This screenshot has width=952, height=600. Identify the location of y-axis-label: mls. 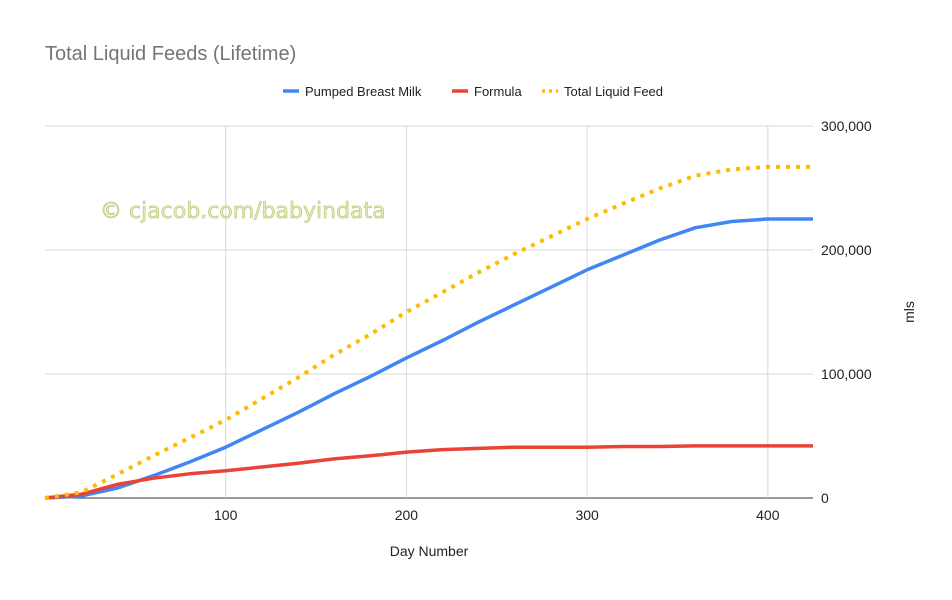
(909, 312).